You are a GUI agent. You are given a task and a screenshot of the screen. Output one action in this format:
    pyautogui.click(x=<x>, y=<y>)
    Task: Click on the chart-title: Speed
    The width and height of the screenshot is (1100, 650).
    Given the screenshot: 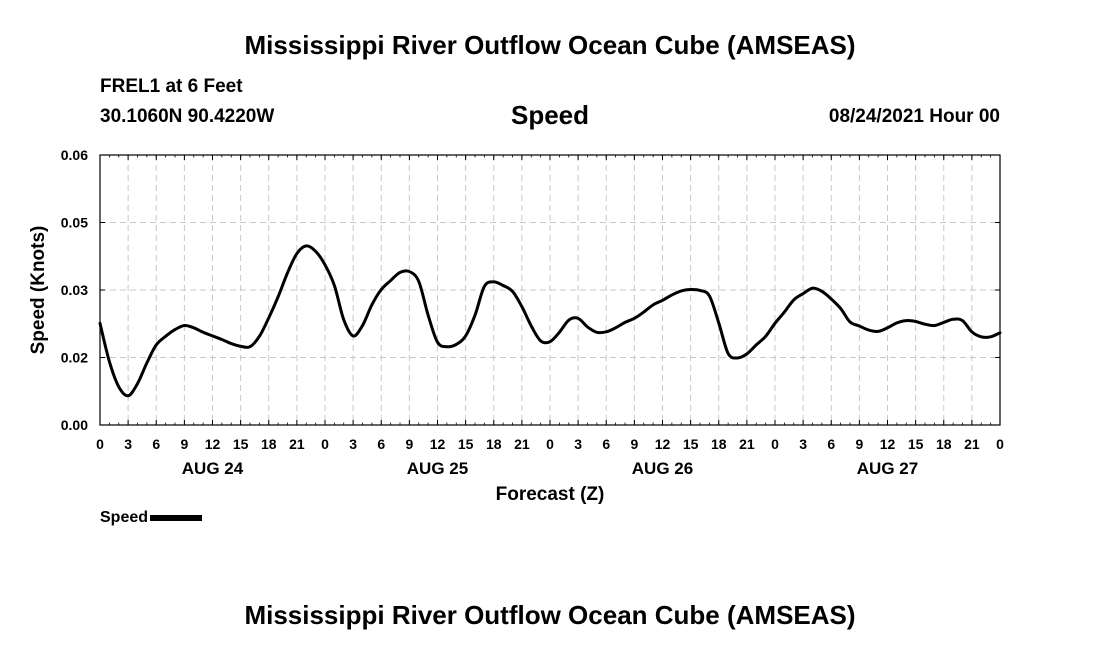 What is the action you would take?
    pyautogui.click(x=550, y=115)
    